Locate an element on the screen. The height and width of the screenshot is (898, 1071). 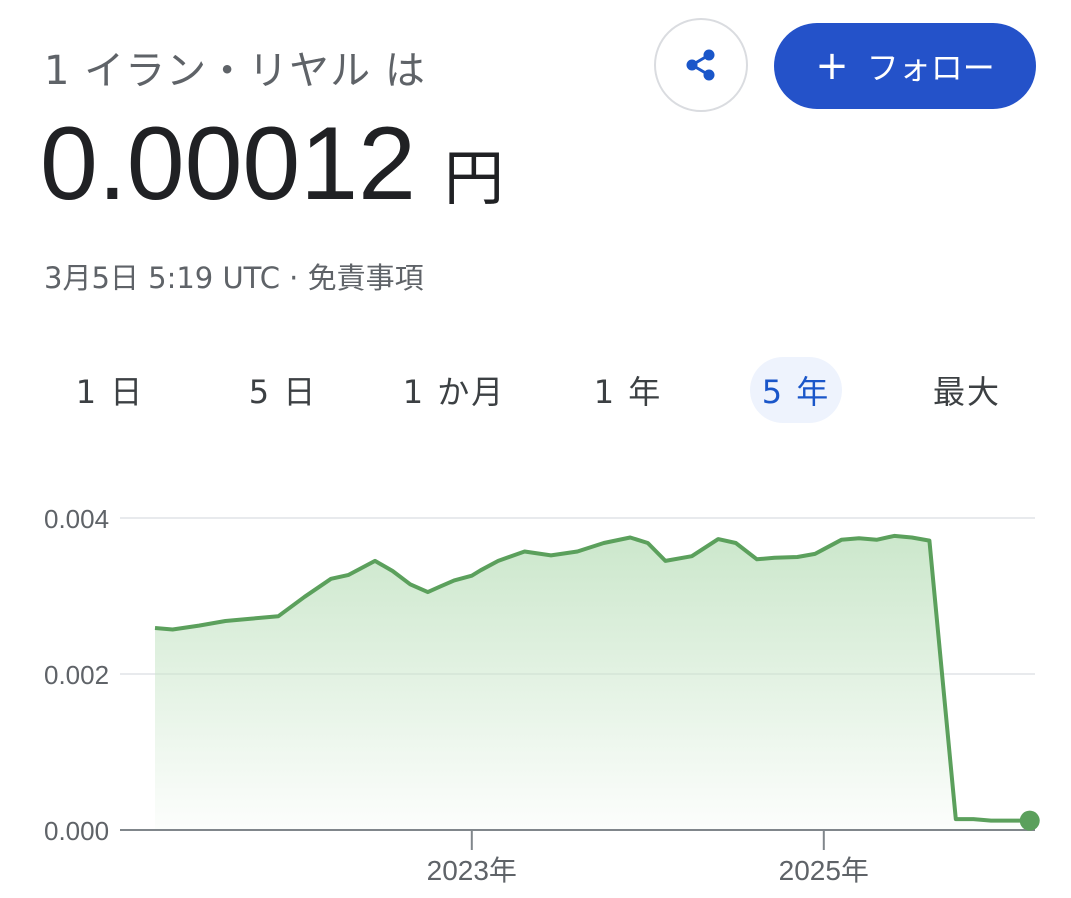
plus-icon: + is located at coordinates (832, 66).